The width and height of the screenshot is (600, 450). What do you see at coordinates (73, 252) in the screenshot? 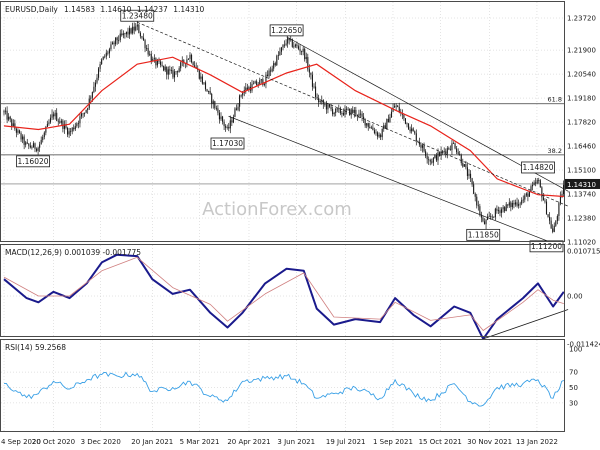
I see `macd-panel-title: MACD(12,26,9) 0.001039 -0.001775` at bounding box center [73, 252].